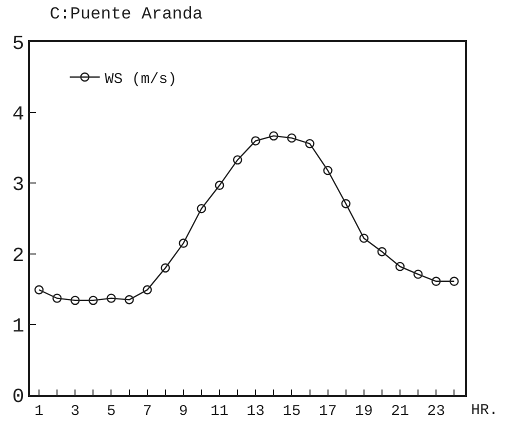 Image resolution: width=505 pixels, height=432 pixels. What do you see at coordinates (147, 411) in the screenshot?
I see `x-tick-label: 7` at bounding box center [147, 411].